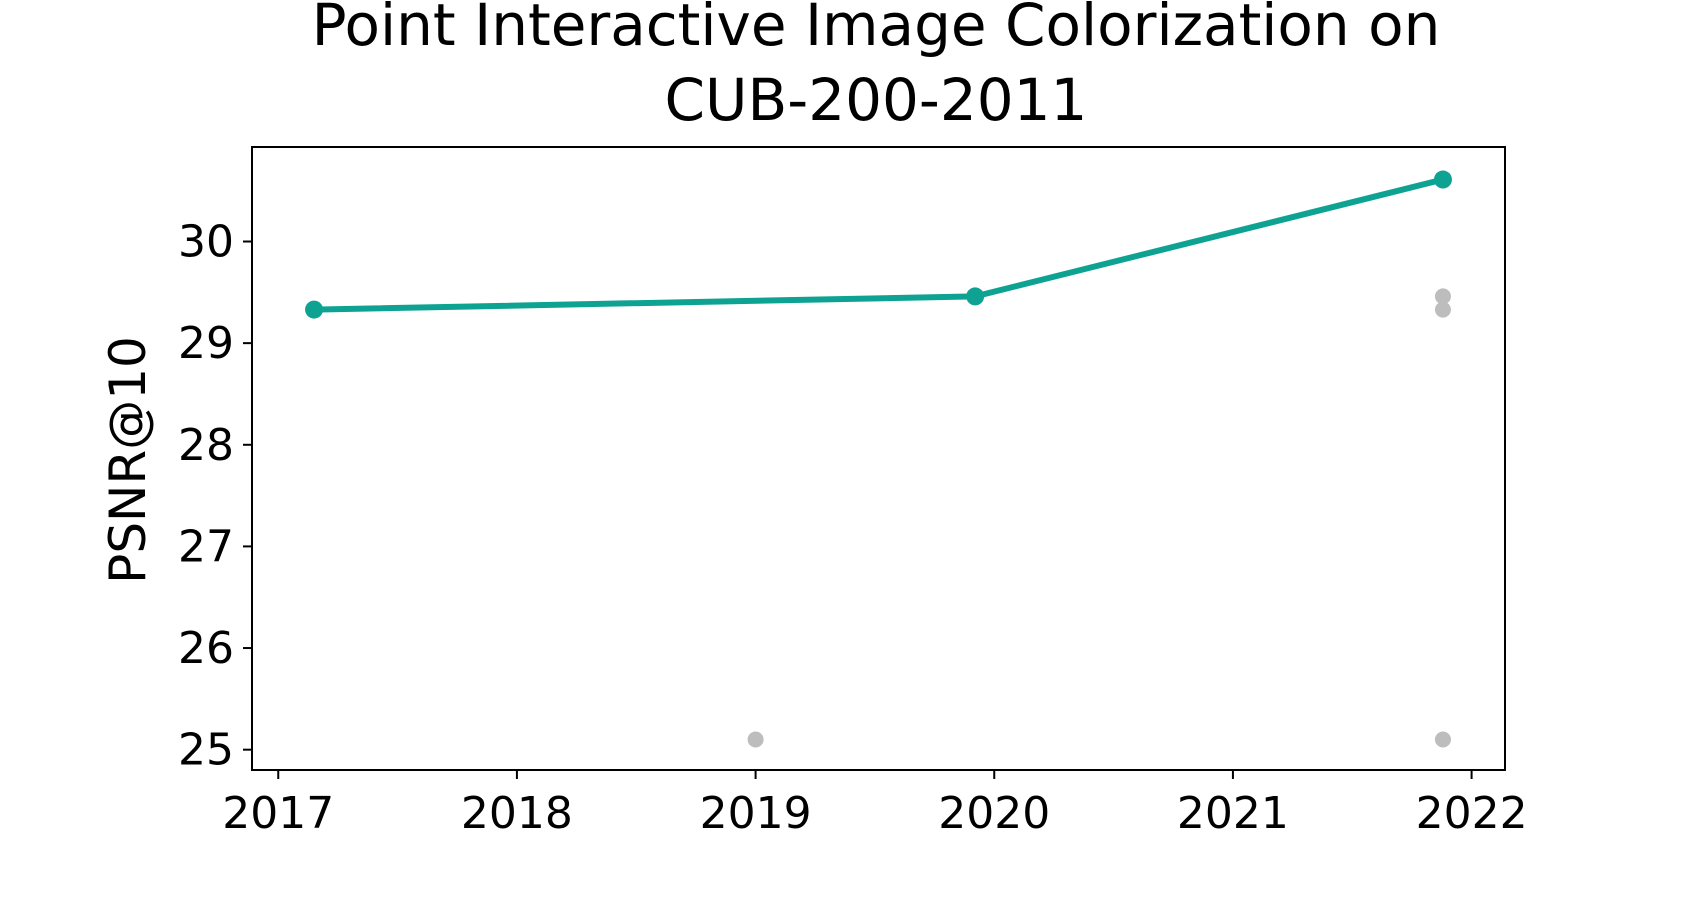  I want to click on y-tick-label: 25, so click(206, 750).